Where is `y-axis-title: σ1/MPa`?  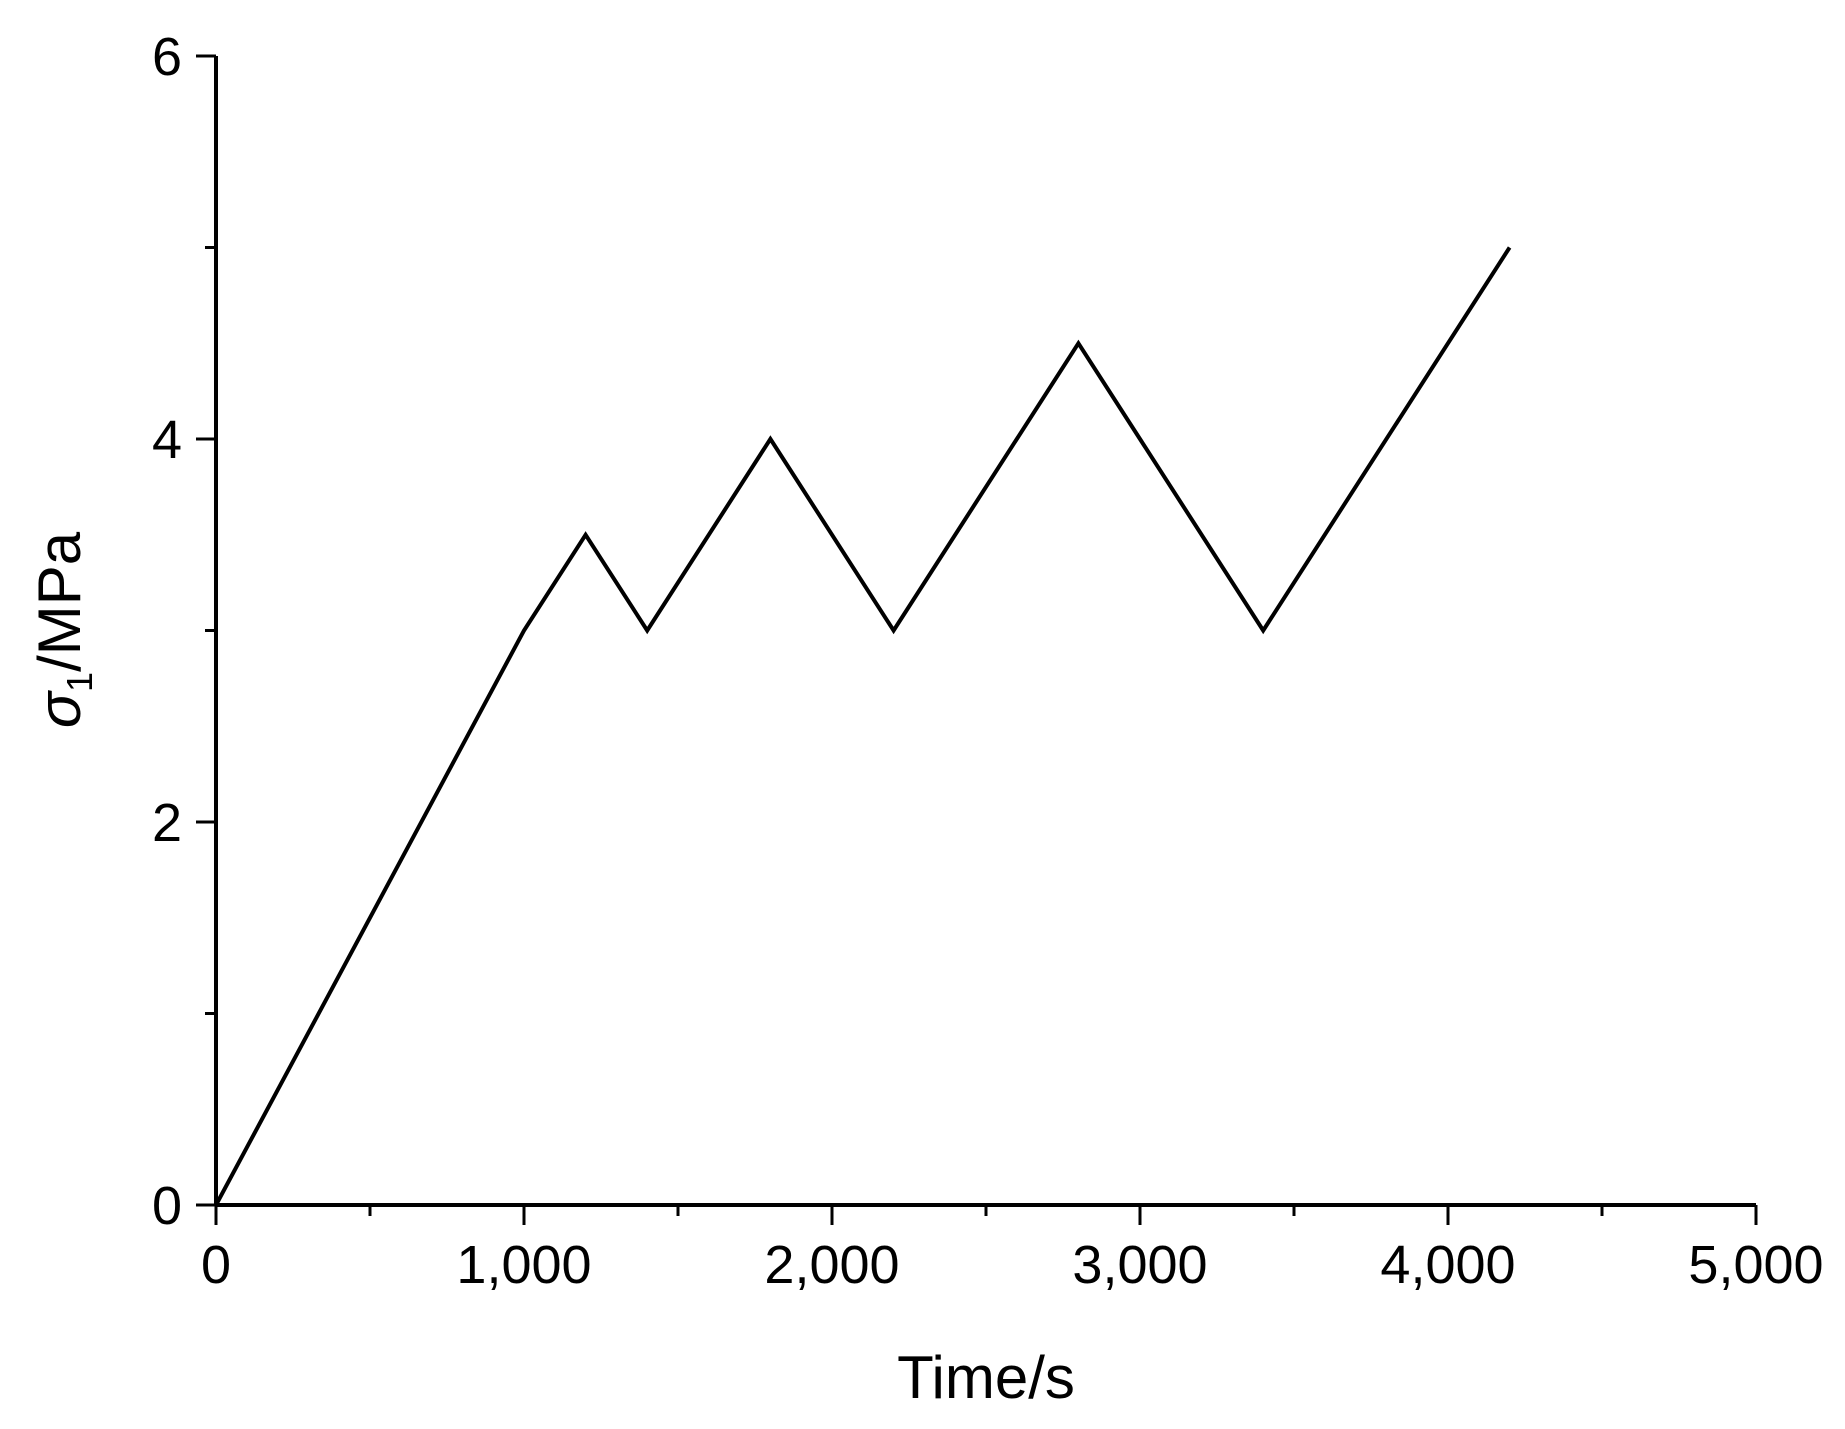 y-axis-title: σ1/MPa is located at coordinates (63, 629).